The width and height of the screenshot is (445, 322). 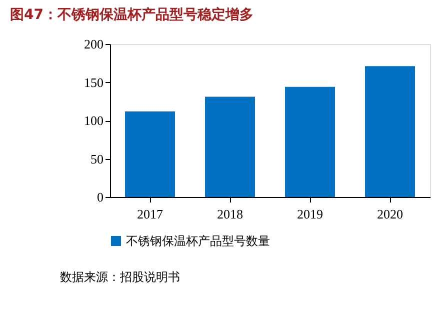 I want to click on chart-title: 图47：不锈钢保温杯产品型号稳定增多, so click(x=132, y=14).